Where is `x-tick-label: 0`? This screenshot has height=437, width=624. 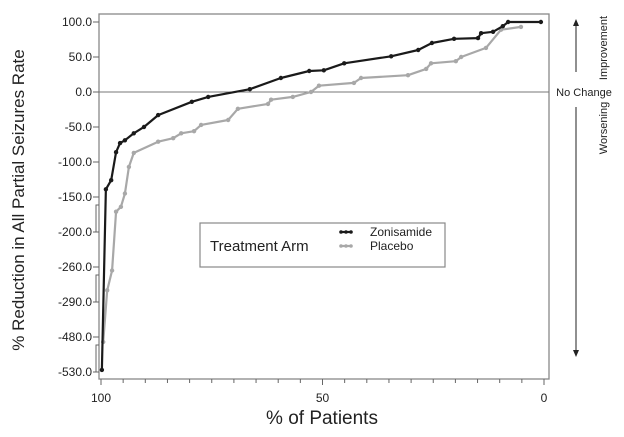
x-tick-label: 0 is located at coordinates (544, 398).